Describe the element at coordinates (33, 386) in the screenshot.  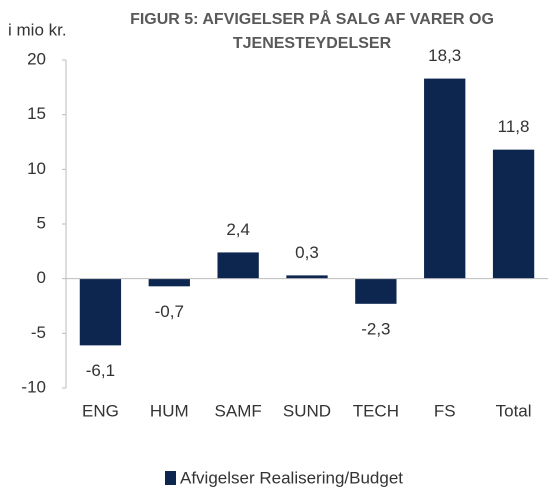
I see `y-tick-label: -10` at that location.